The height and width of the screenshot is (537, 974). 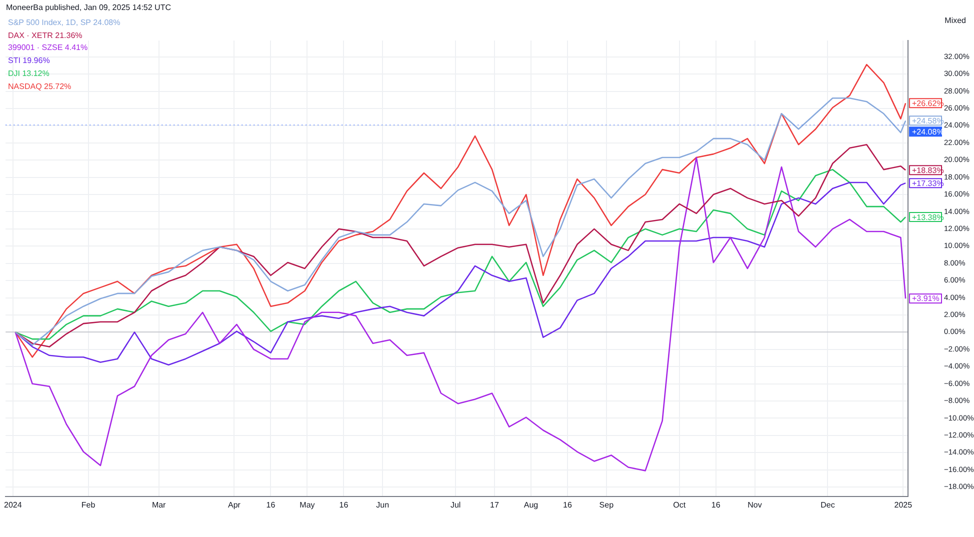 I want to click on x-tick-label: Nov, so click(x=755, y=505).